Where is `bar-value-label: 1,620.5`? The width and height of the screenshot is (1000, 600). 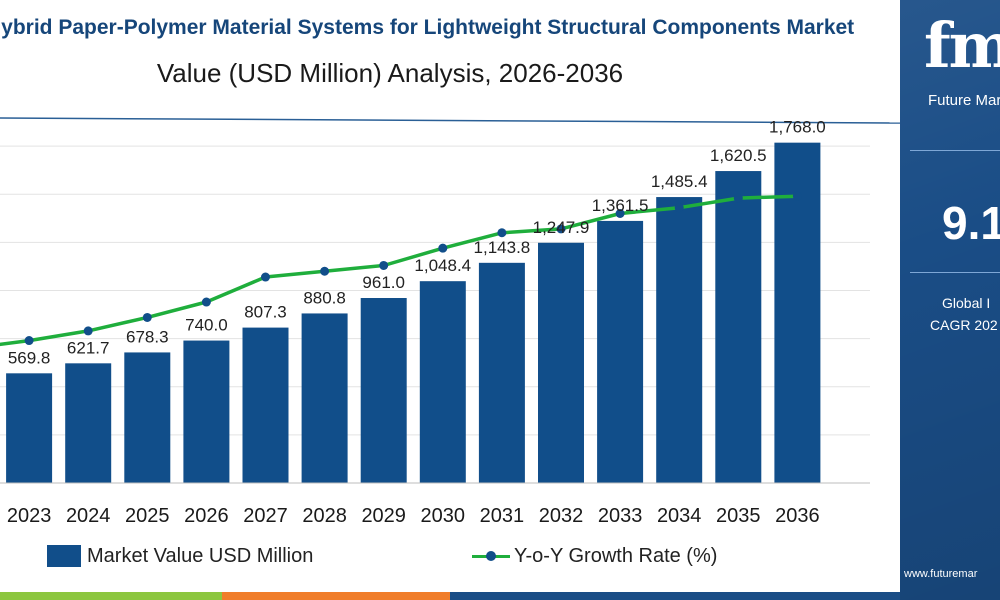 bar-value-label: 1,620.5 is located at coordinates (738, 155).